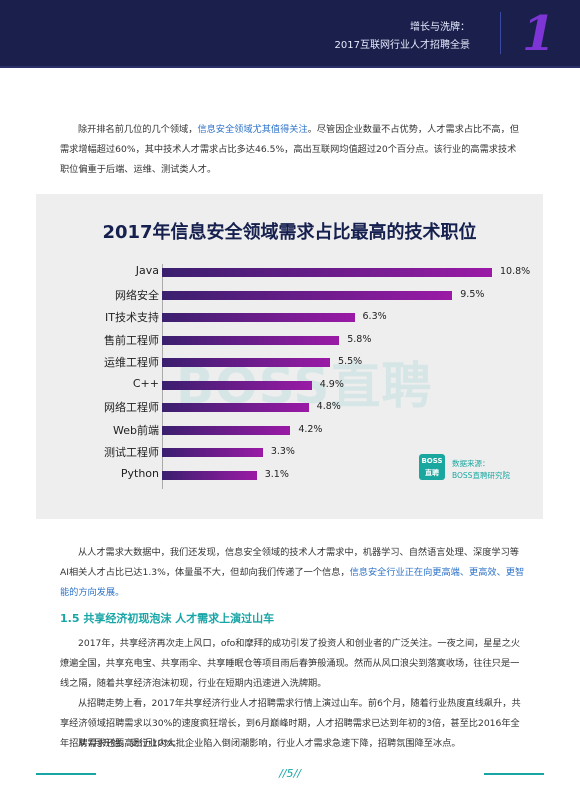 The width and height of the screenshot is (580, 810). What do you see at coordinates (500, 33) in the screenshot?
I see `header-divider` at bounding box center [500, 33].